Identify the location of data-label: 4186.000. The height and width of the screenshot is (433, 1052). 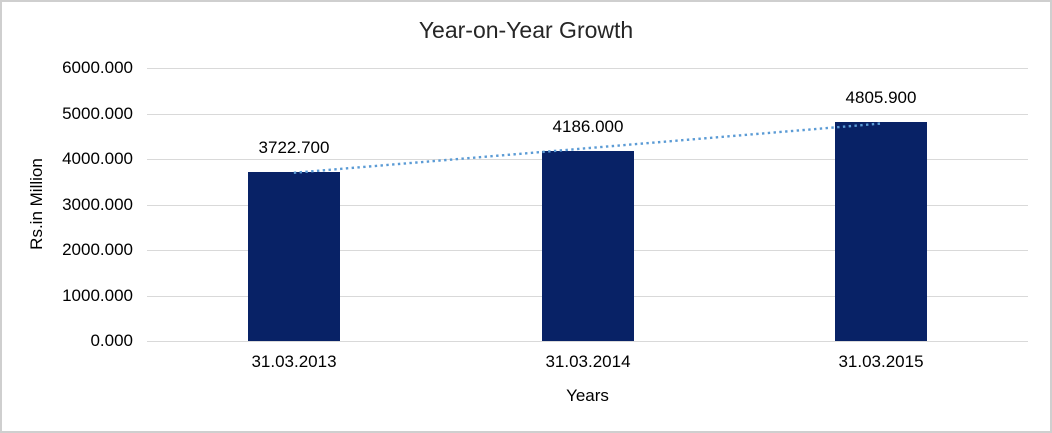
(588, 126).